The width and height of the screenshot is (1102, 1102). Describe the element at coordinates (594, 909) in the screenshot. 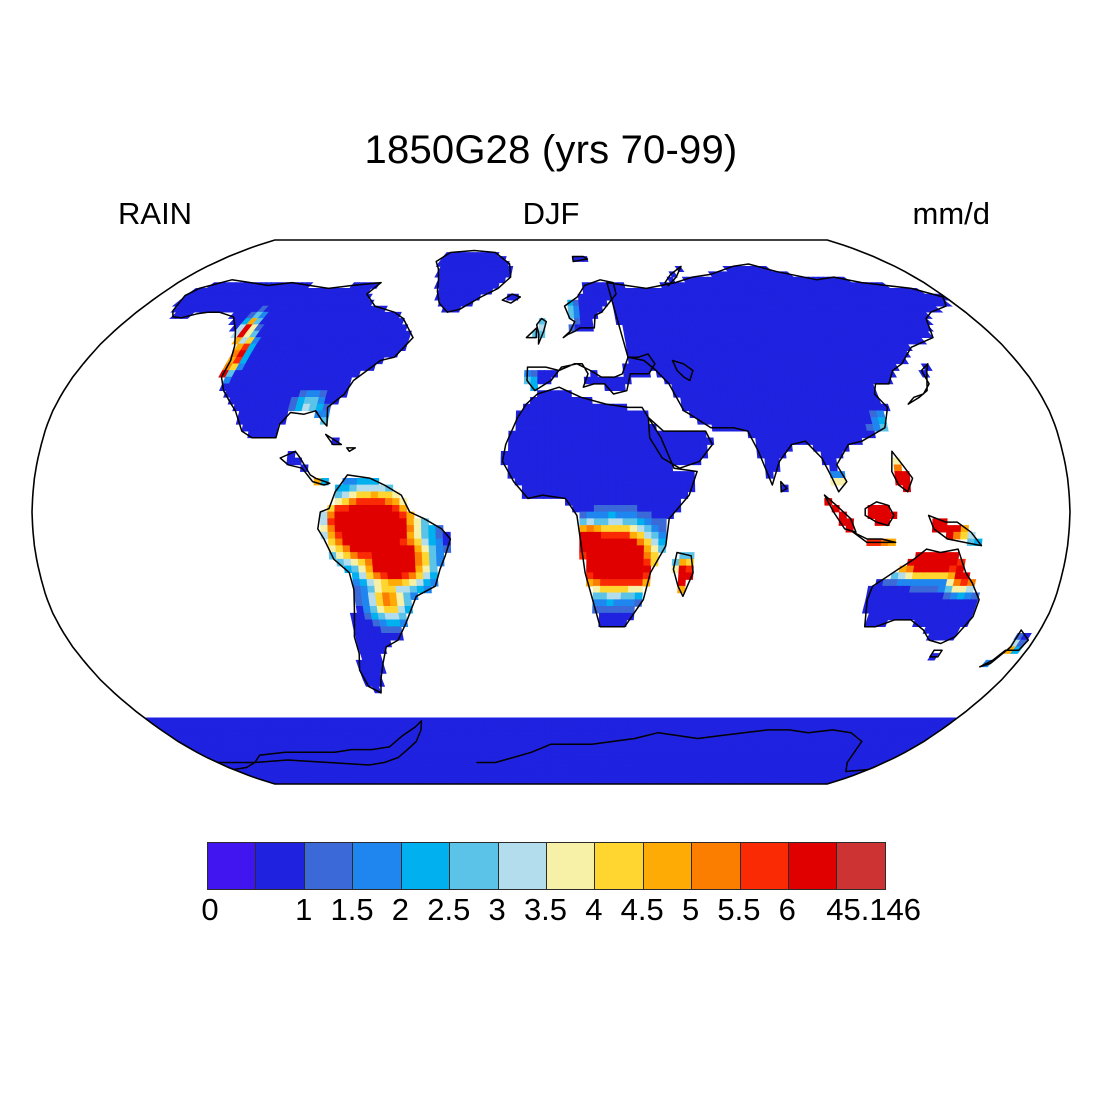

I see `colorbar-tick-label: 4` at that location.